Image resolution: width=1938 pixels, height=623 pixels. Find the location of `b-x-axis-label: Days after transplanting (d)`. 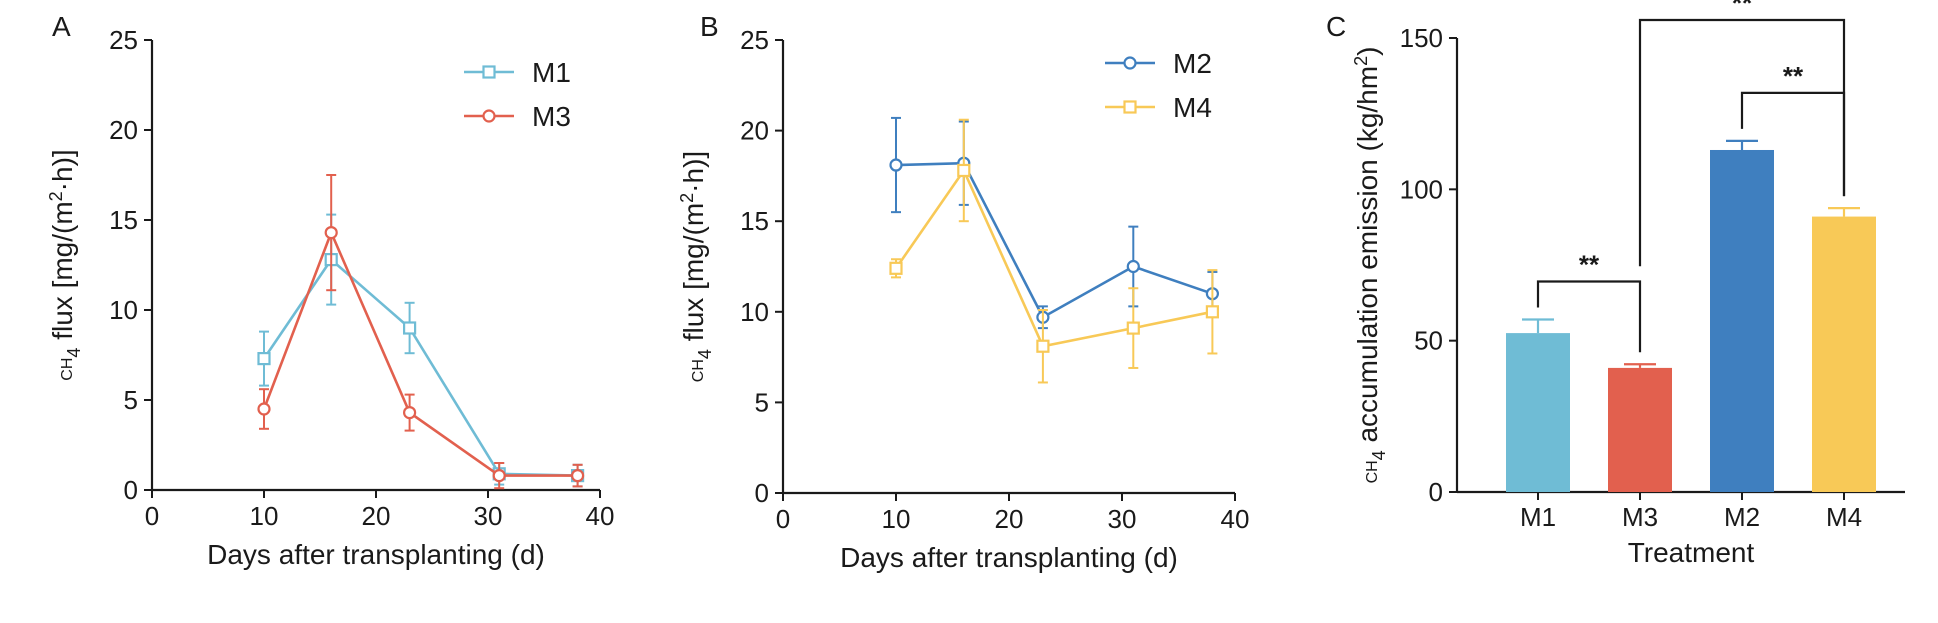

b-x-axis-label: Days after transplanting (d) is located at coordinates (1009, 557).